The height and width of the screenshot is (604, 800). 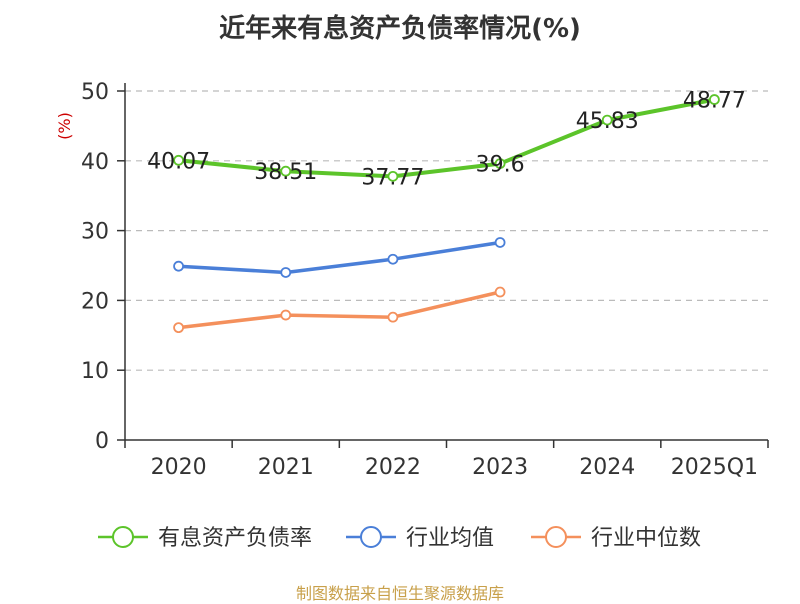 I want to click on x-tick-label: 2022, so click(x=393, y=467).